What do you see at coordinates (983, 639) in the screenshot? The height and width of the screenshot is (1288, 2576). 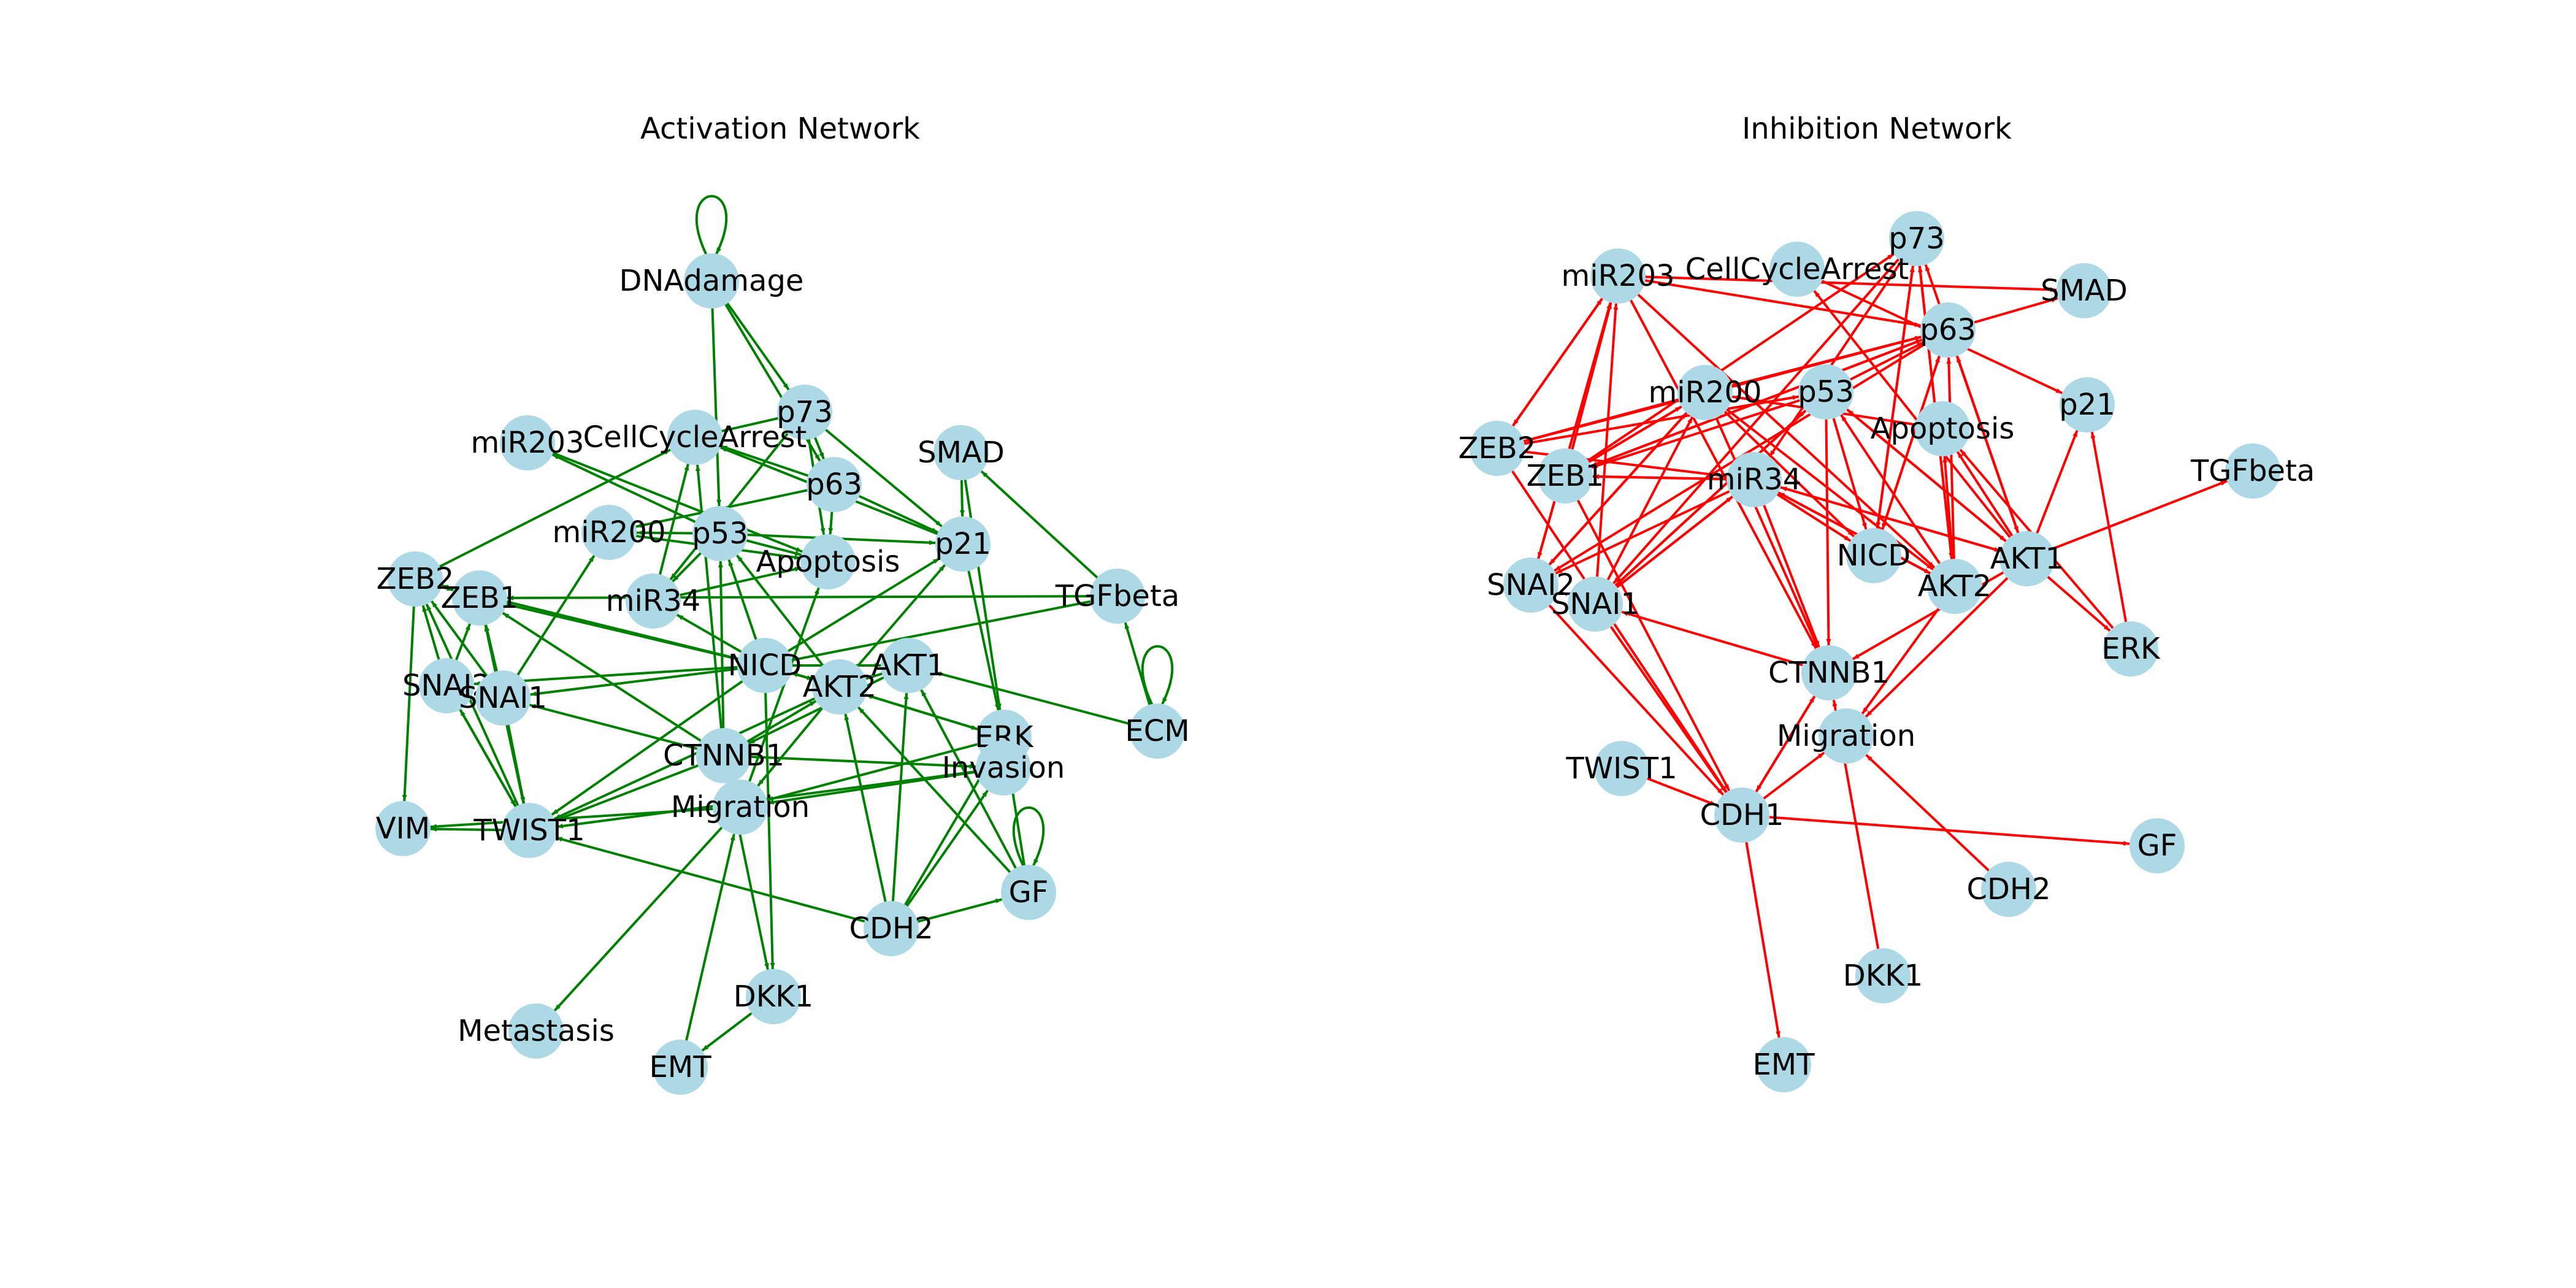 I see `activation-edge-p21-to-erk` at bounding box center [983, 639].